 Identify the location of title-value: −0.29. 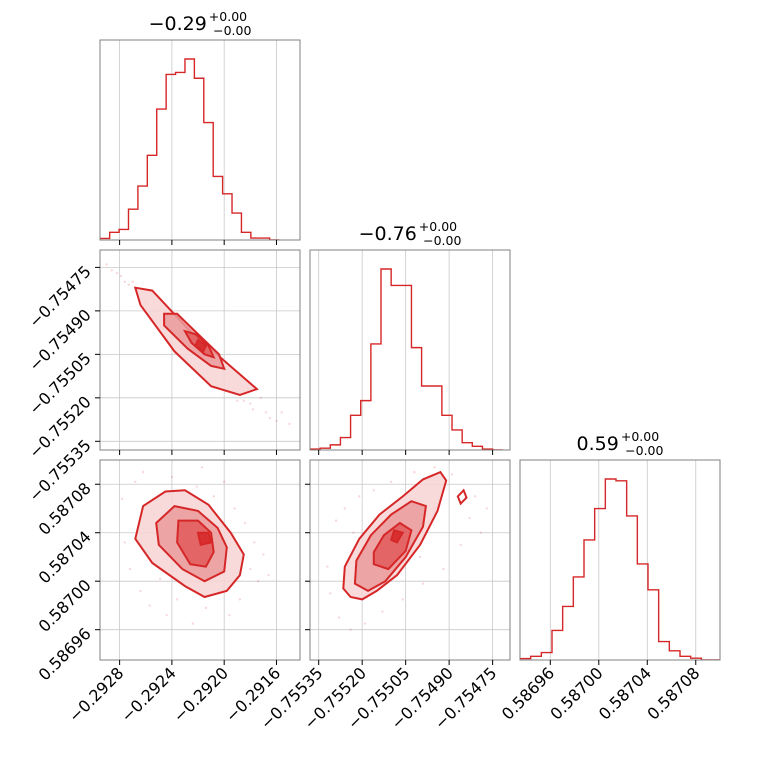
(178, 24).